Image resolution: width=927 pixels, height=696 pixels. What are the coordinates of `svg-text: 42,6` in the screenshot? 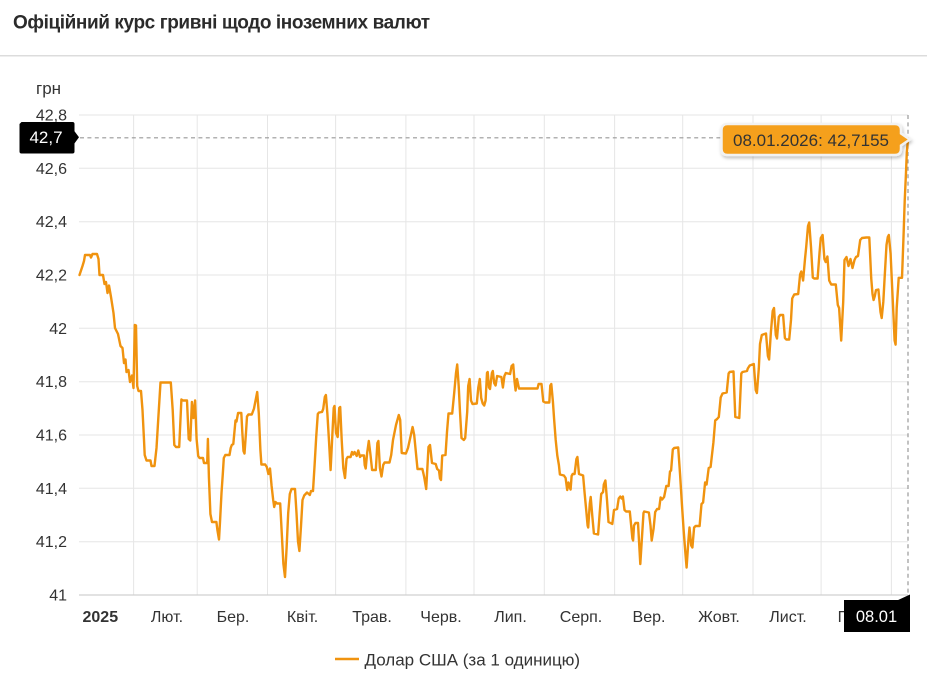 It's located at (51, 169).